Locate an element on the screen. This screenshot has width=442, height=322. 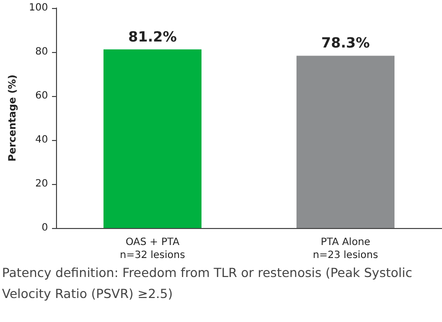
y-tick-label: 0 is located at coordinates (45, 228).